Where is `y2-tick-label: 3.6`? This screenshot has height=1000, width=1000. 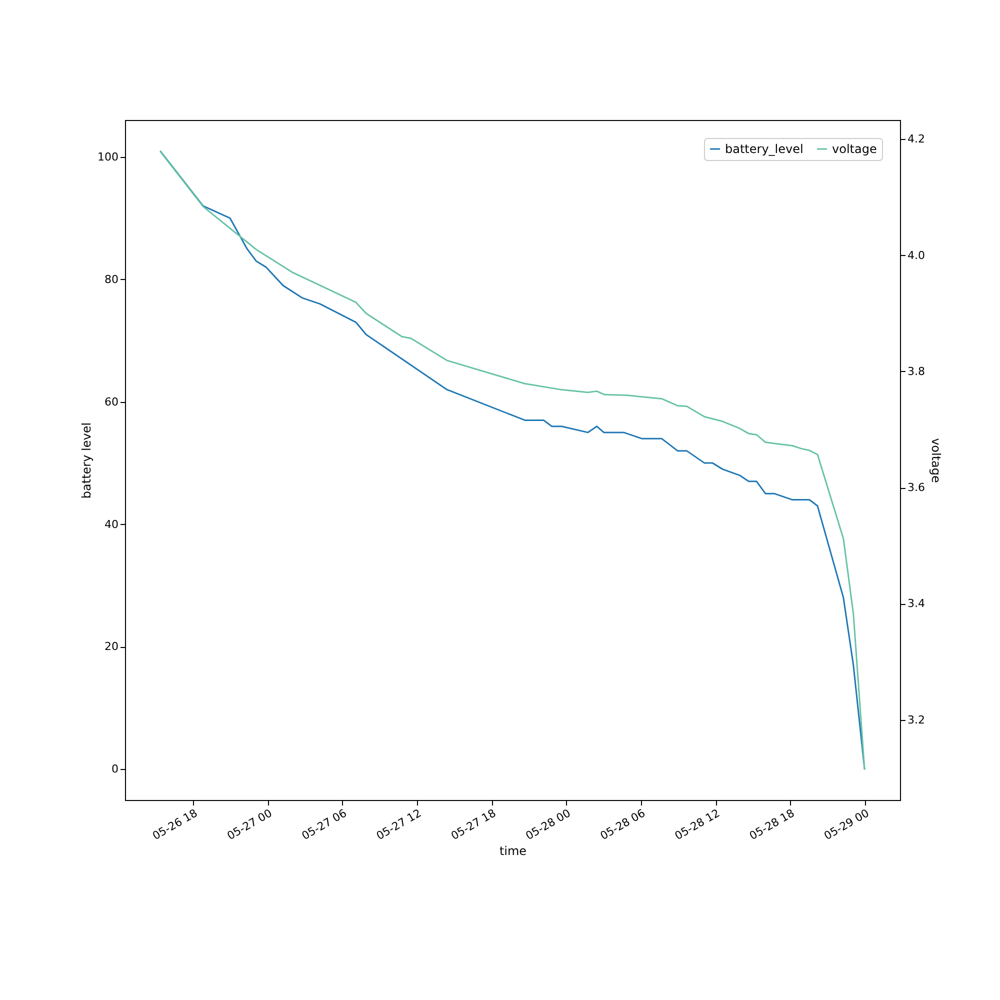
y2-tick-label: 3.6 is located at coordinates (916, 487).